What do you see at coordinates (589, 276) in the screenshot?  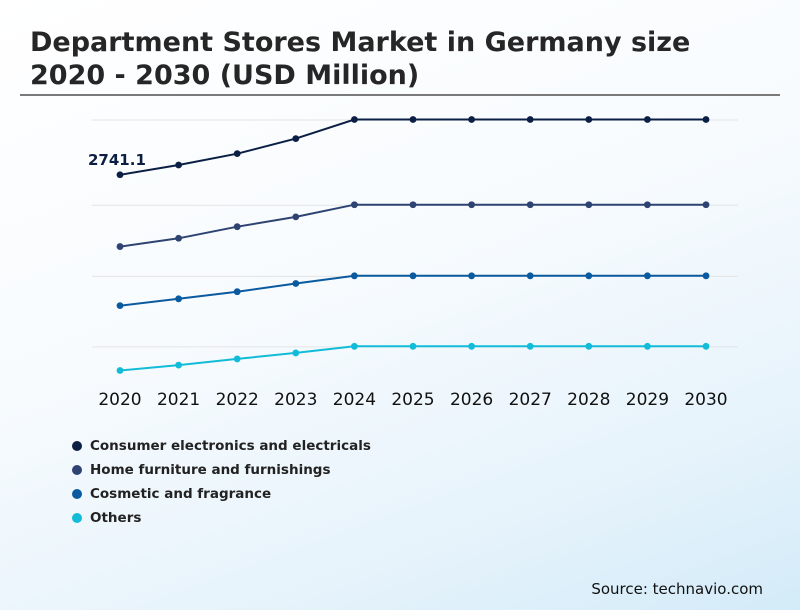 I see `data-point-cosmetic-2028` at bounding box center [589, 276].